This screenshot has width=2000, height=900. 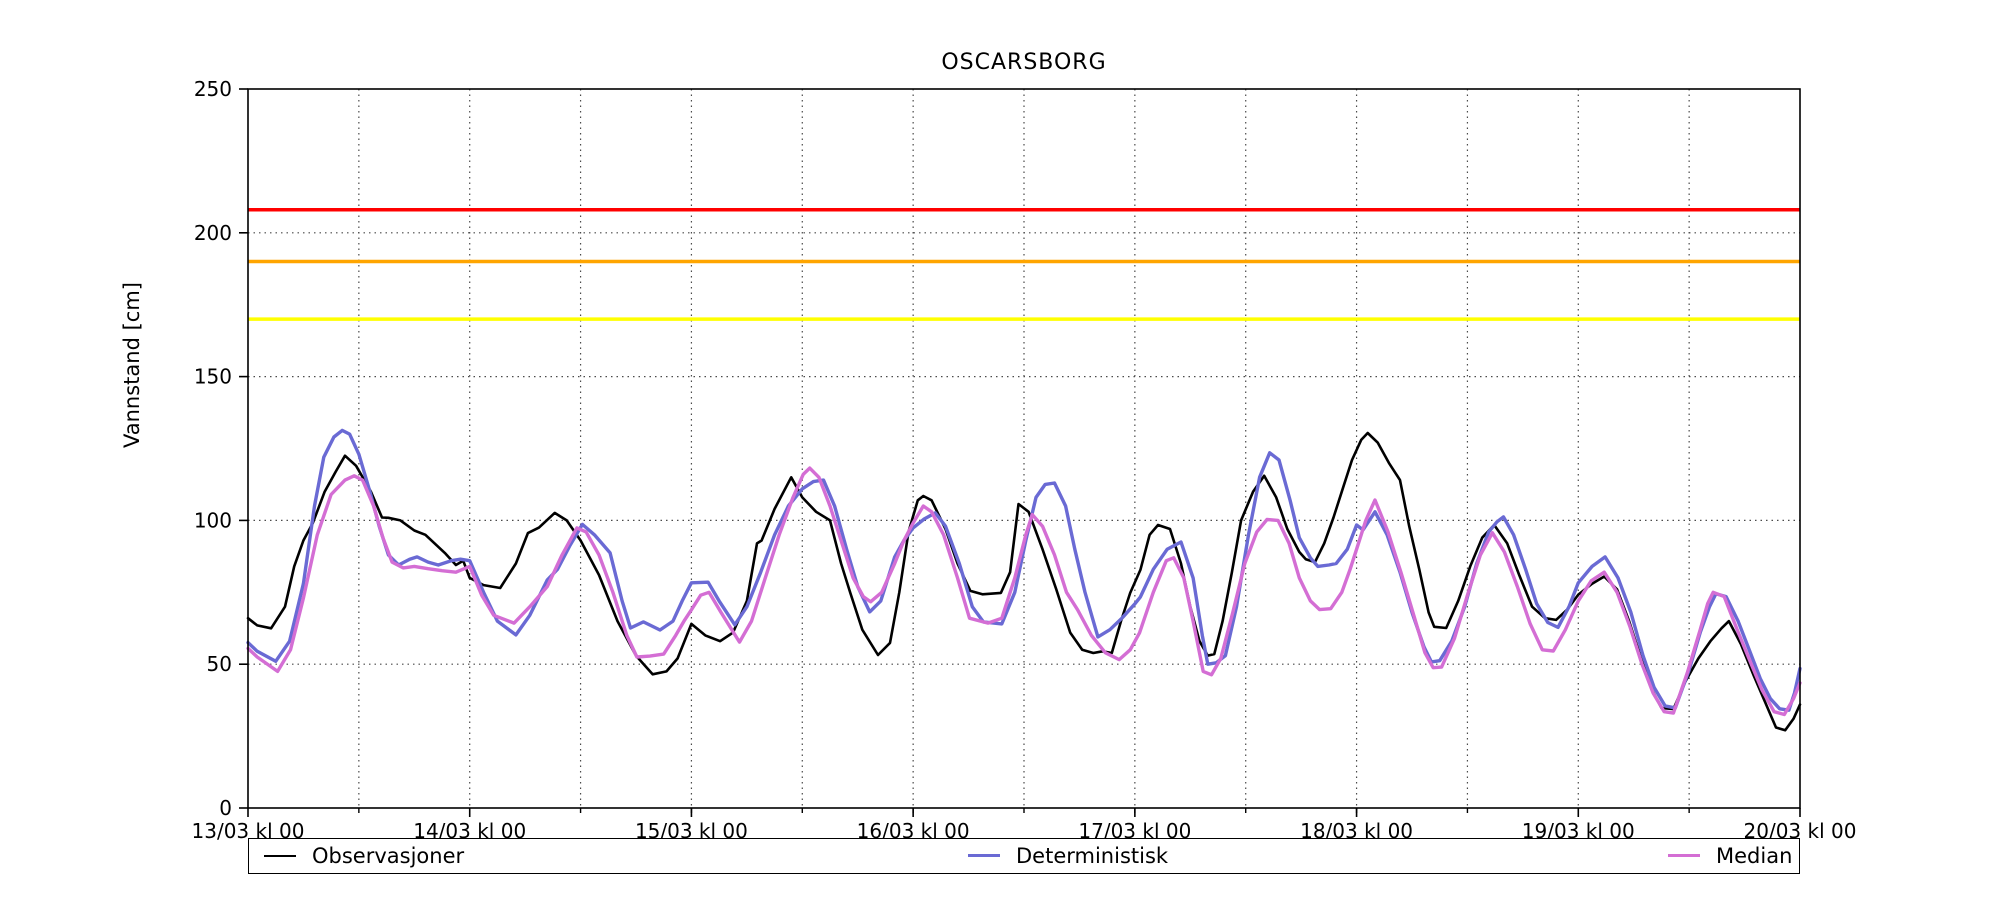 What do you see at coordinates (213, 377) in the screenshot?
I see `y-tick-label: 150` at bounding box center [213, 377].